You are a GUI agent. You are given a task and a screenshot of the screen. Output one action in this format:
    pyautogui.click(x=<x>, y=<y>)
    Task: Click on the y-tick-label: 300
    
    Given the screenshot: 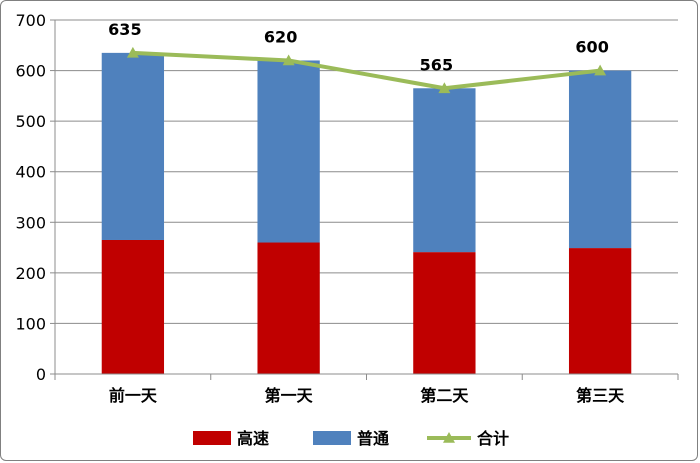 What is the action you would take?
    pyautogui.click(x=30, y=222)
    